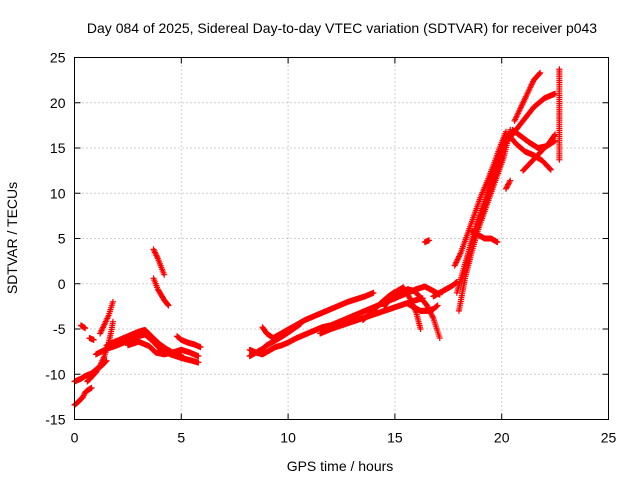  I want to click on series-trace-u, so click(427, 241).